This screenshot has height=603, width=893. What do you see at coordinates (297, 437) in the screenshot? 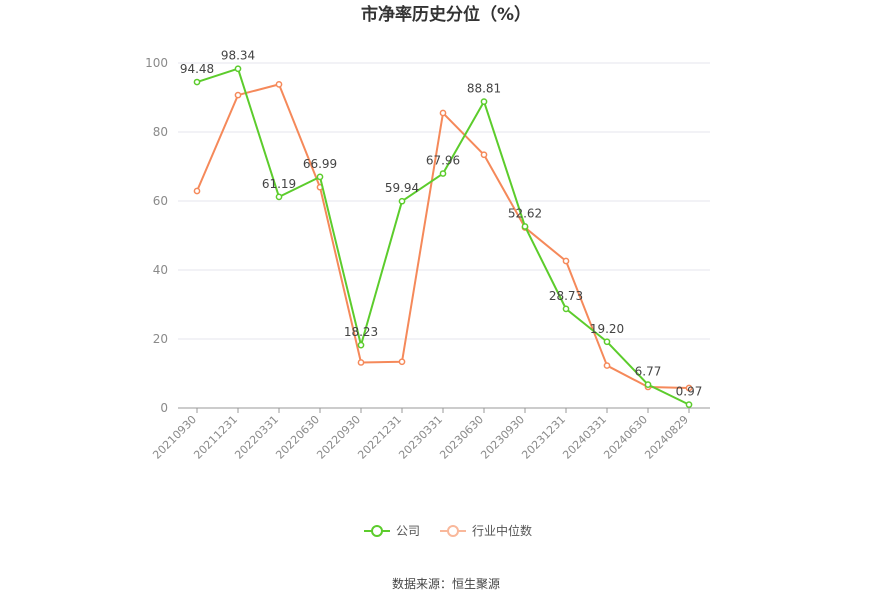
I see `x-tick-label: 20220630` at bounding box center [297, 437].